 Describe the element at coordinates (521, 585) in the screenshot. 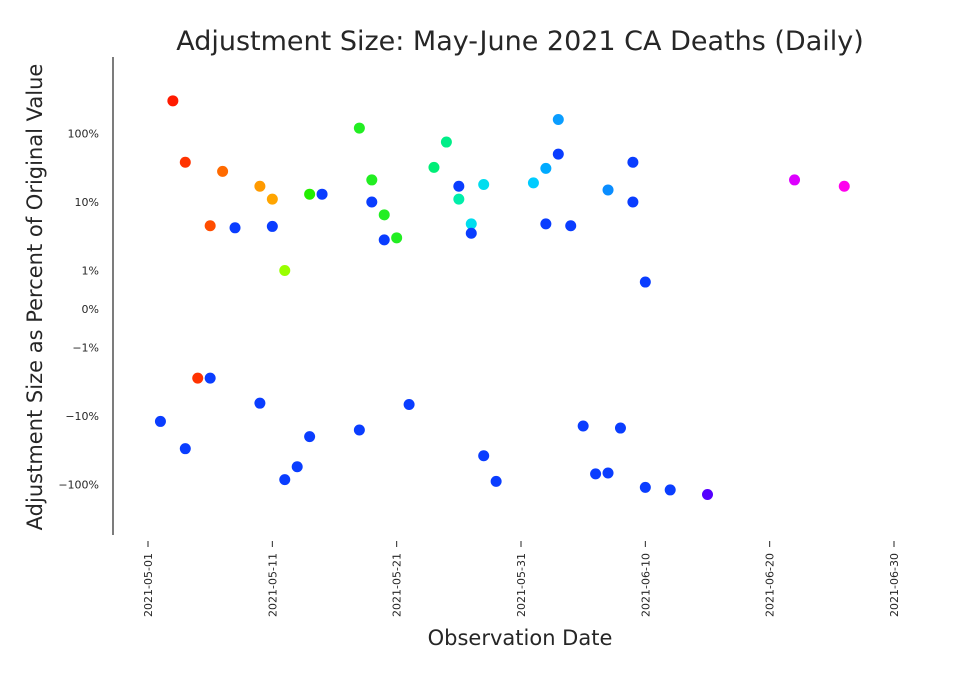

I see `x-tick-label: 2021-05-31` at that location.